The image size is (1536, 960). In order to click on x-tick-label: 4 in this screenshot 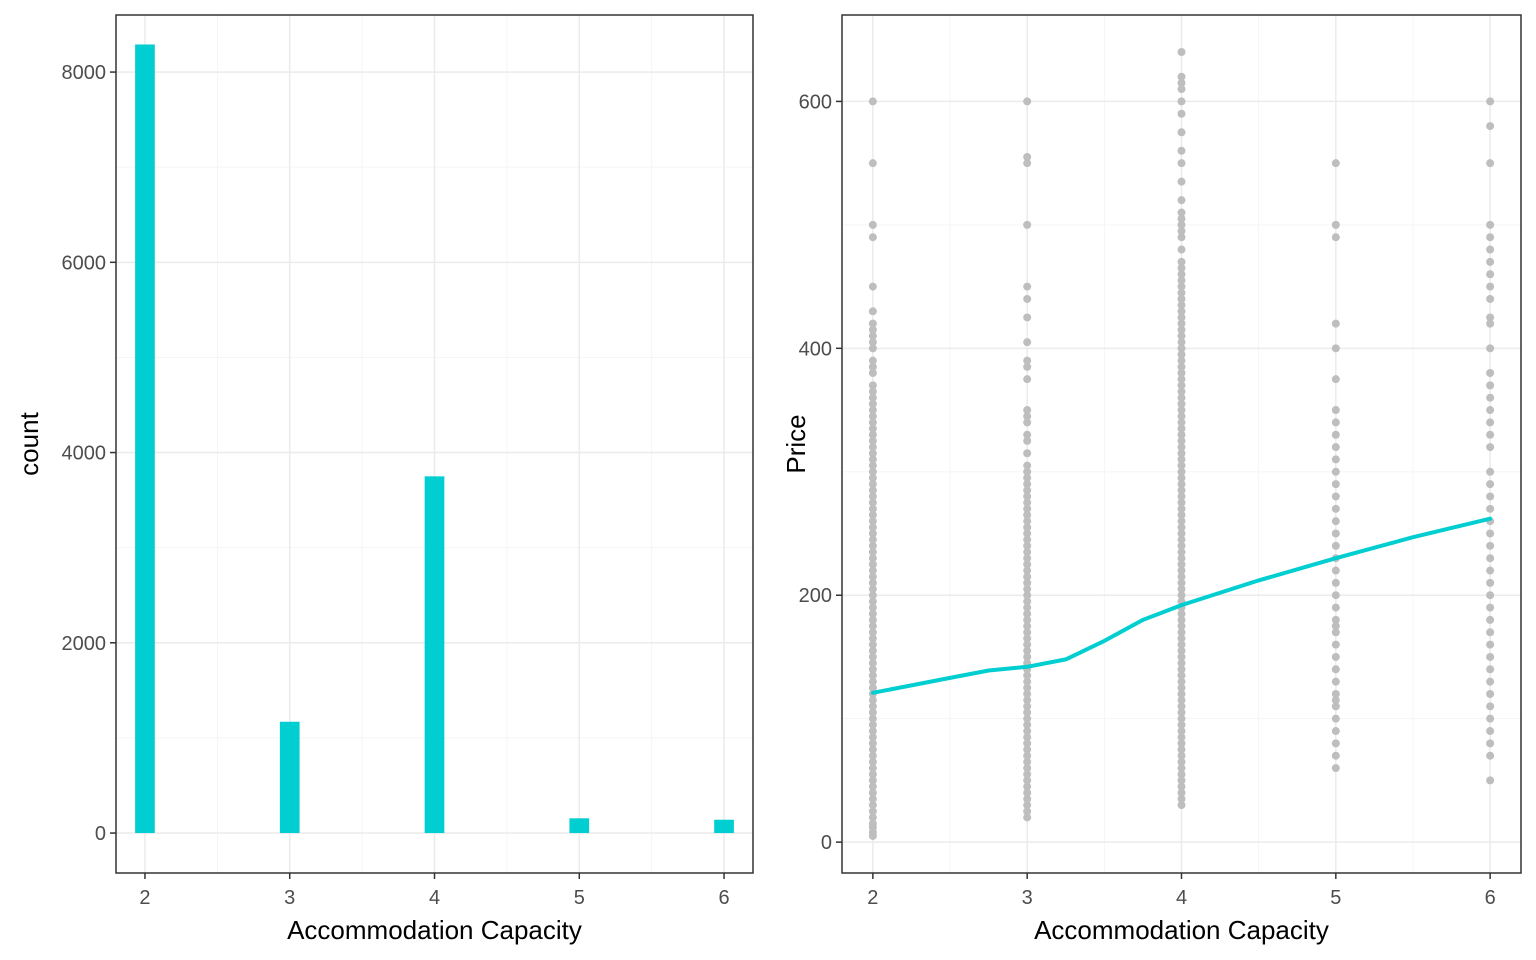, I will do `click(434, 898)`.